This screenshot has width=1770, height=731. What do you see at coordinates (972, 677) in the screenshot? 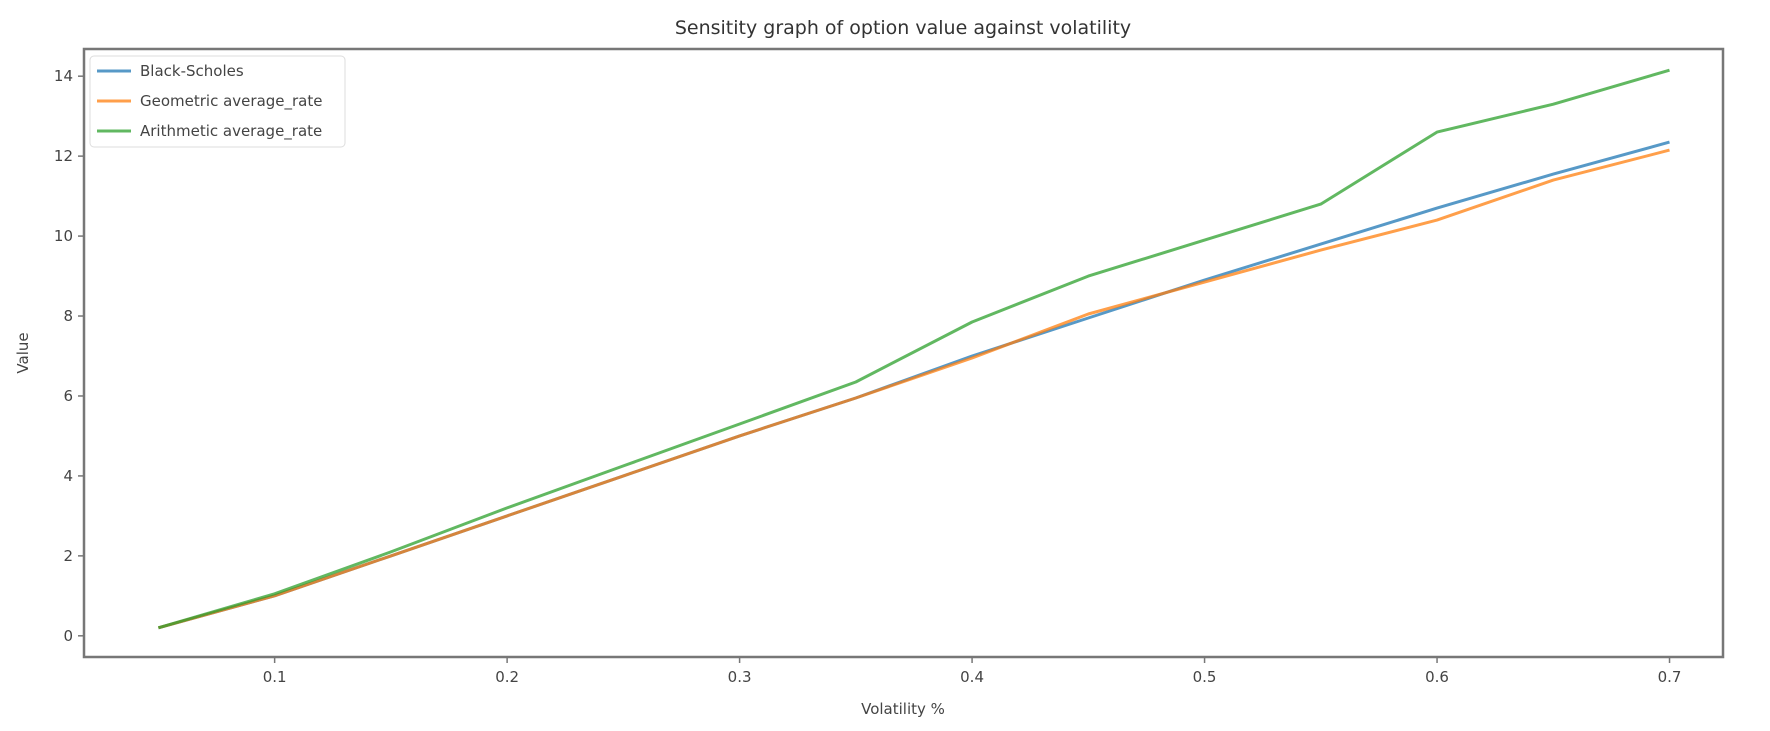
I see `x-tick-label: 0.4` at bounding box center [972, 677].